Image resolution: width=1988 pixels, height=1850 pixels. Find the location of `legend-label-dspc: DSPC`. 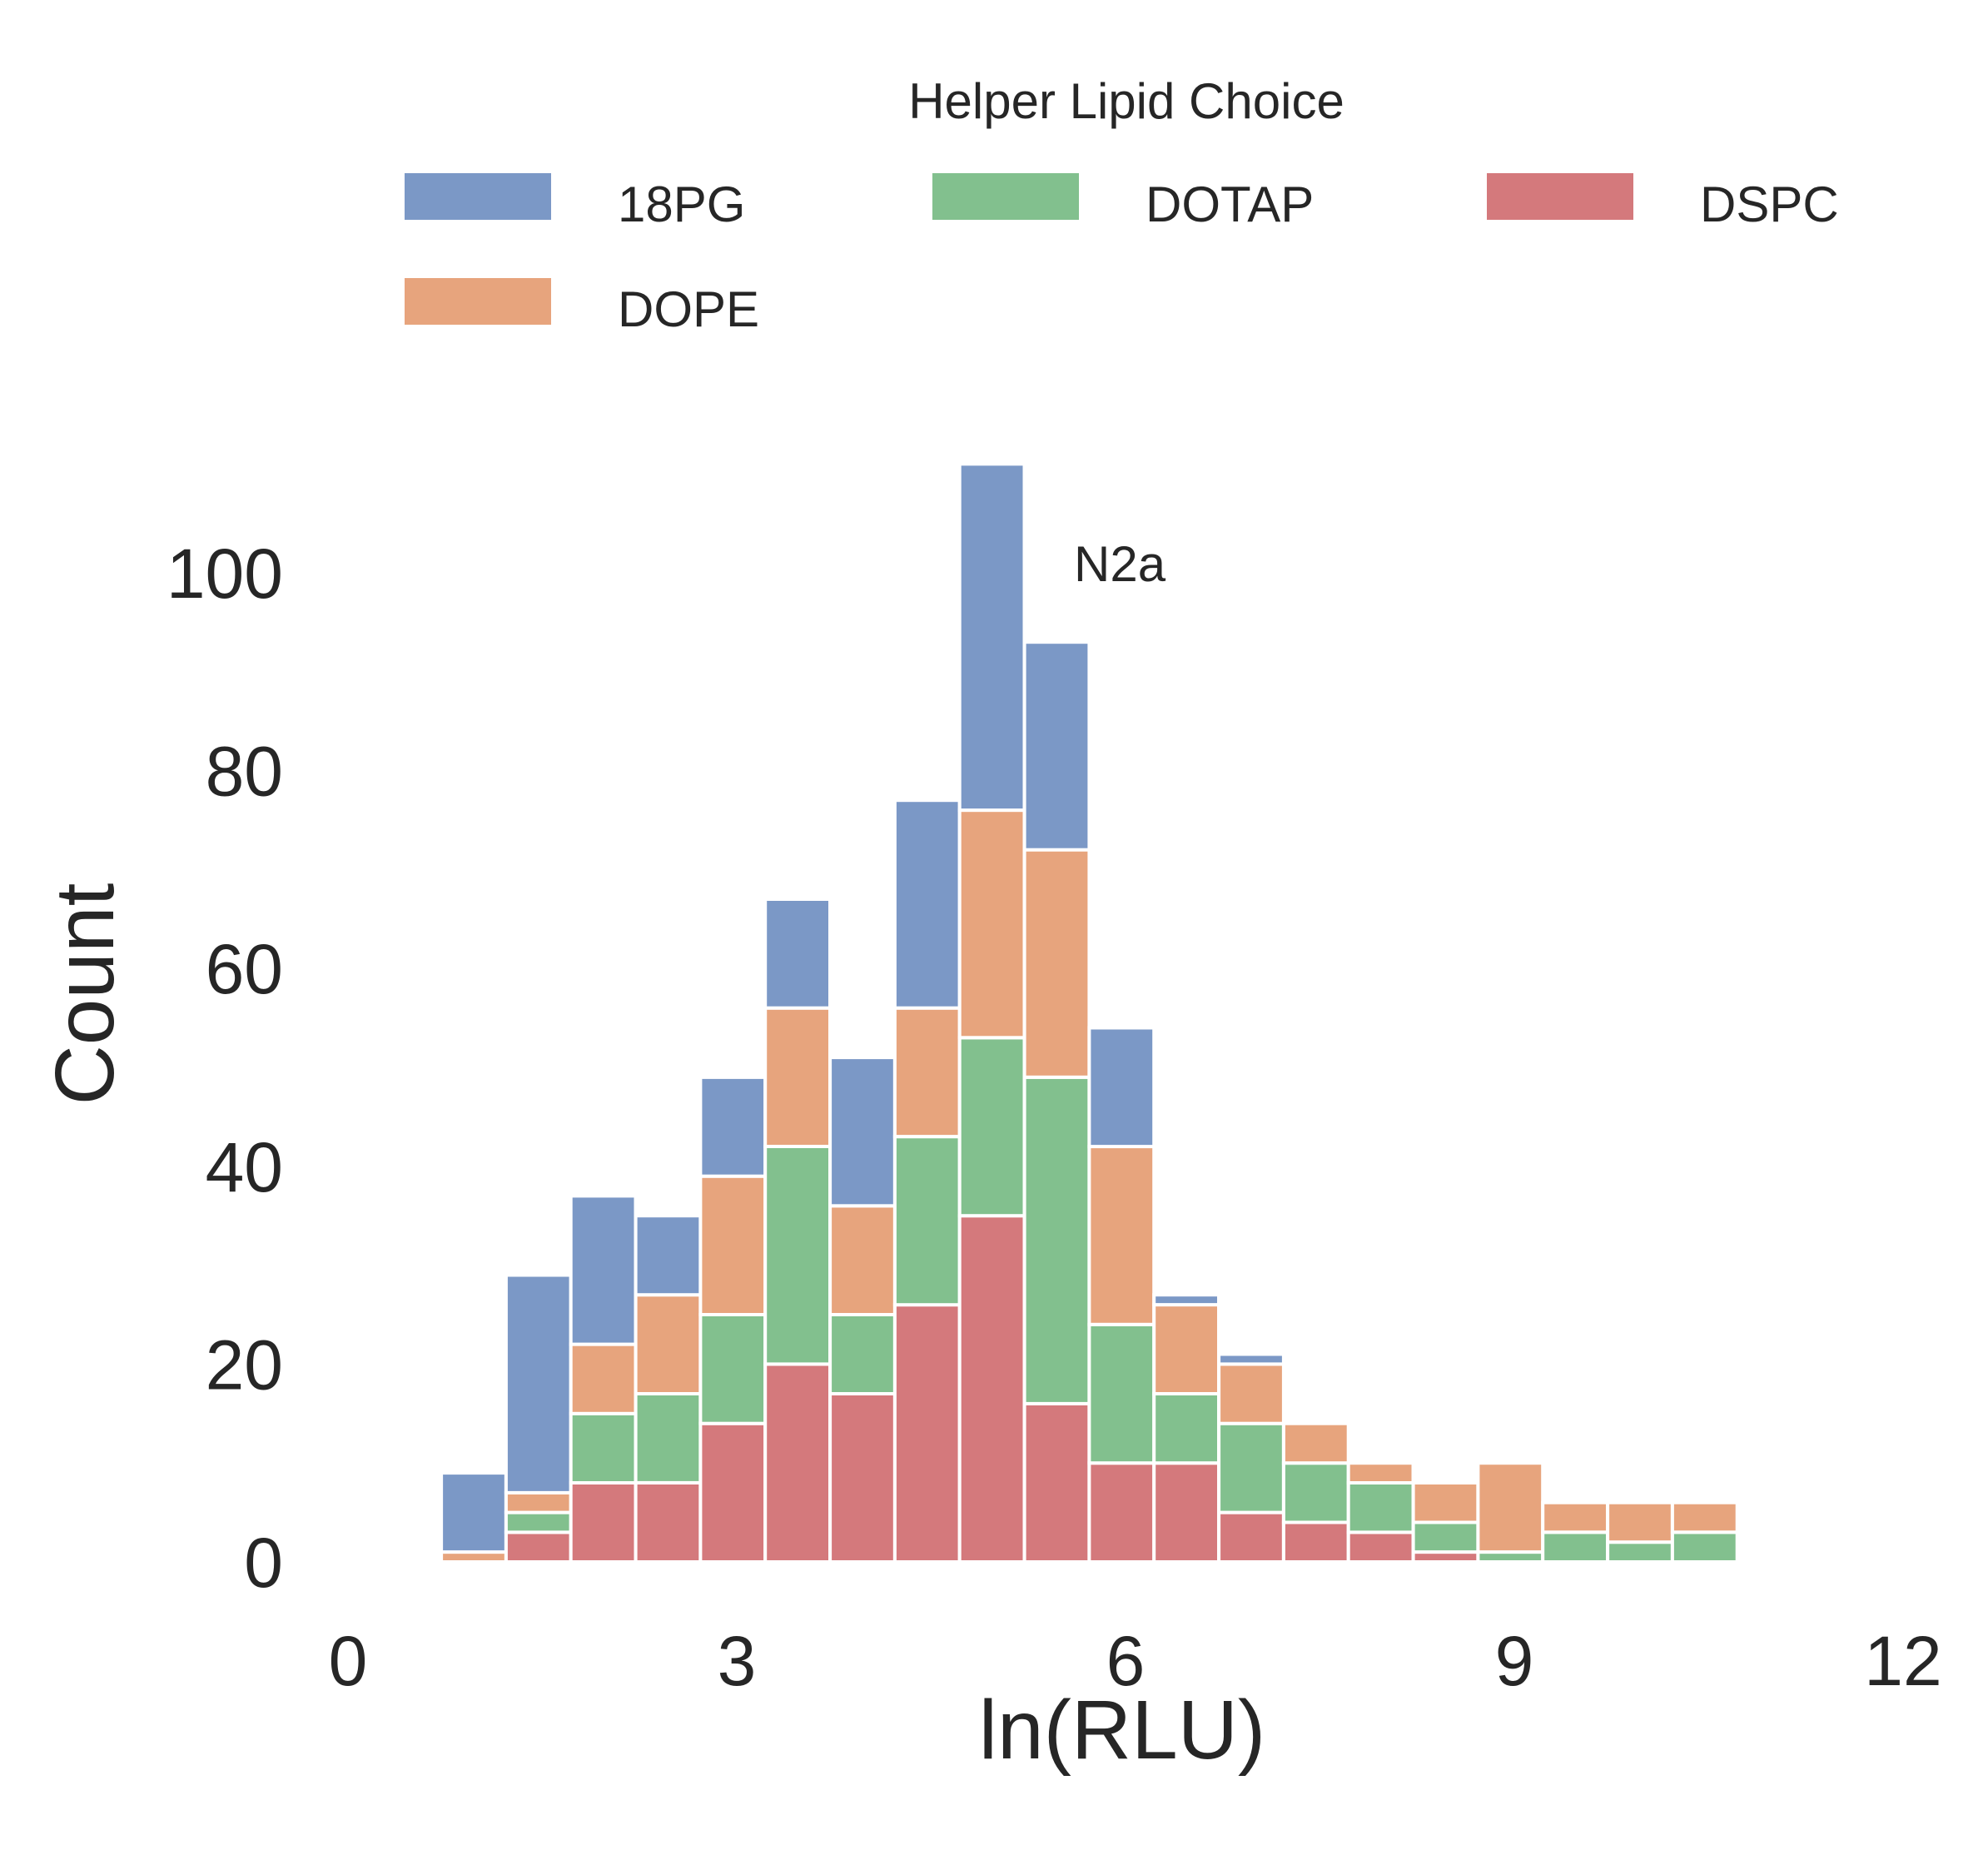

legend-label-dspc: DSPC is located at coordinates (1769, 204).